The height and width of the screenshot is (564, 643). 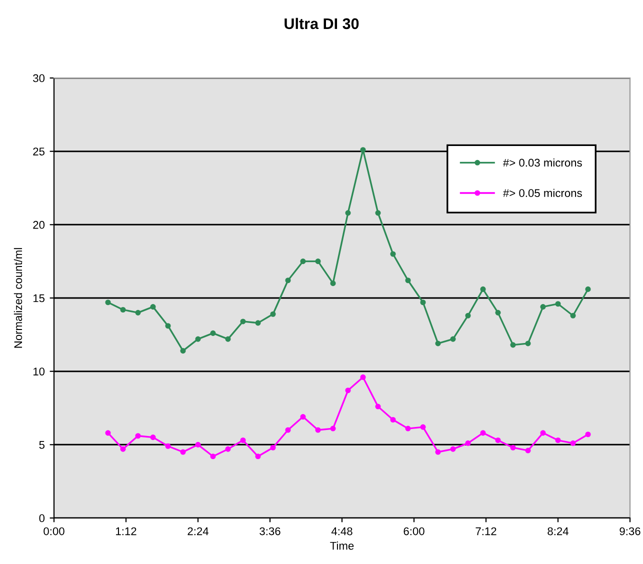 What do you see at coordinates (341, 531) in the screenshot?
I see `x-tick-label: 4:48` at bounding box center [341, 531].